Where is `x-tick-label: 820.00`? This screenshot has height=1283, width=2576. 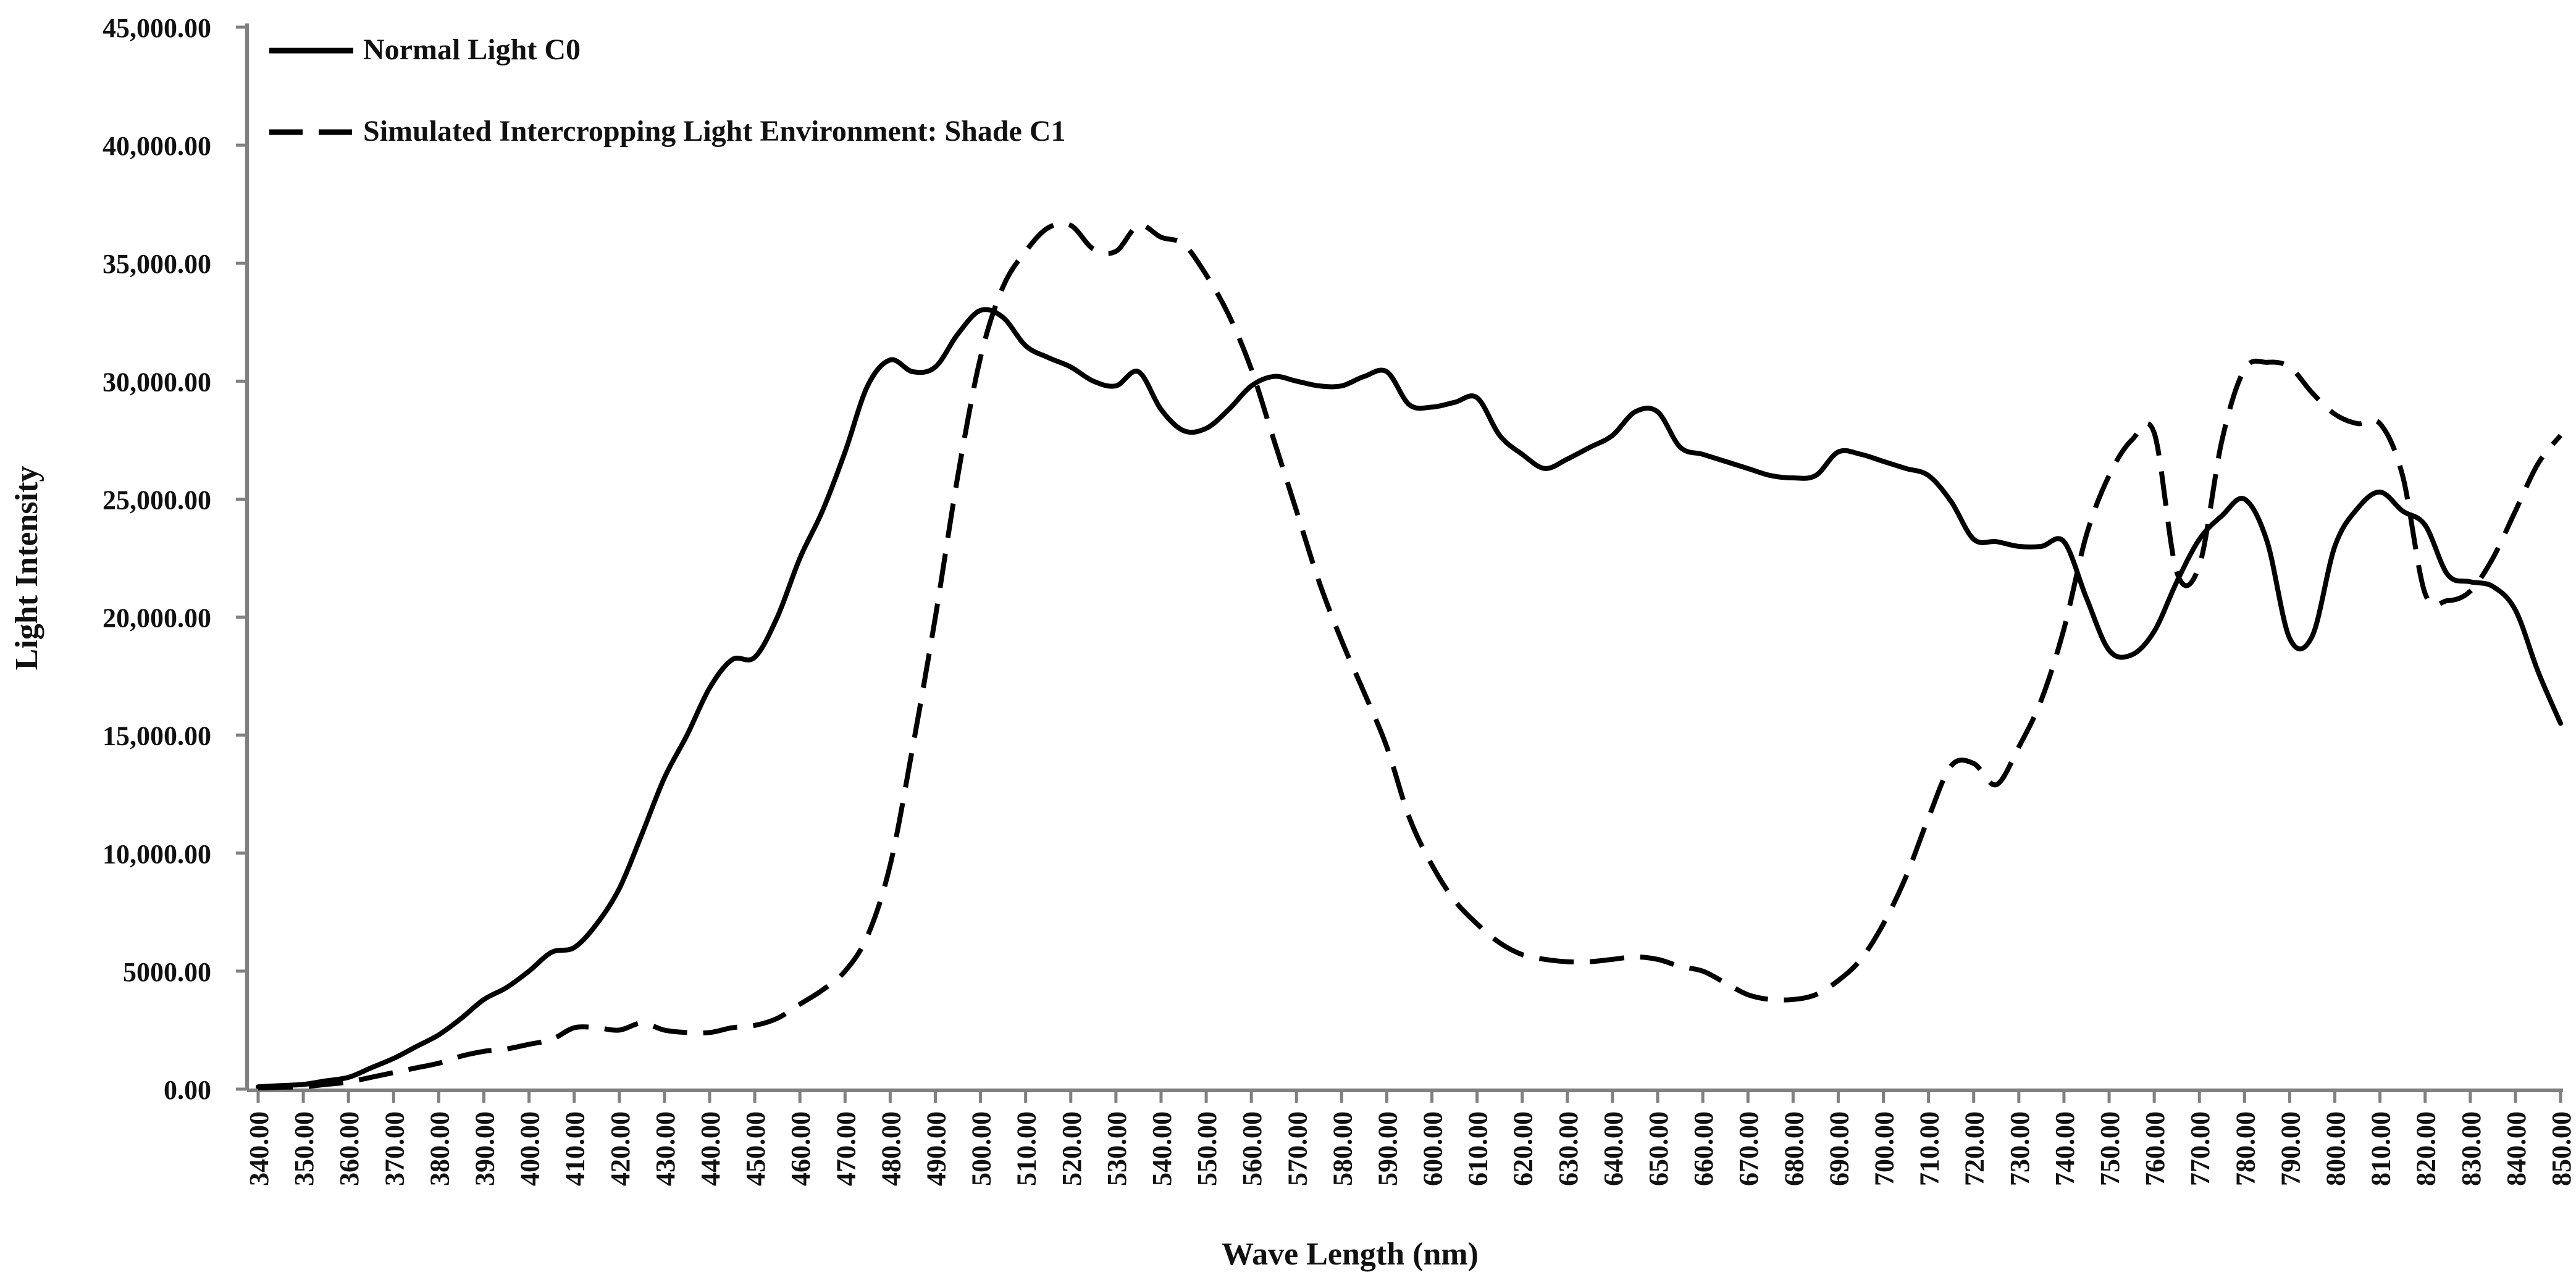 x-tick-label: 820.00 is located at coordinates (2426, 1148).